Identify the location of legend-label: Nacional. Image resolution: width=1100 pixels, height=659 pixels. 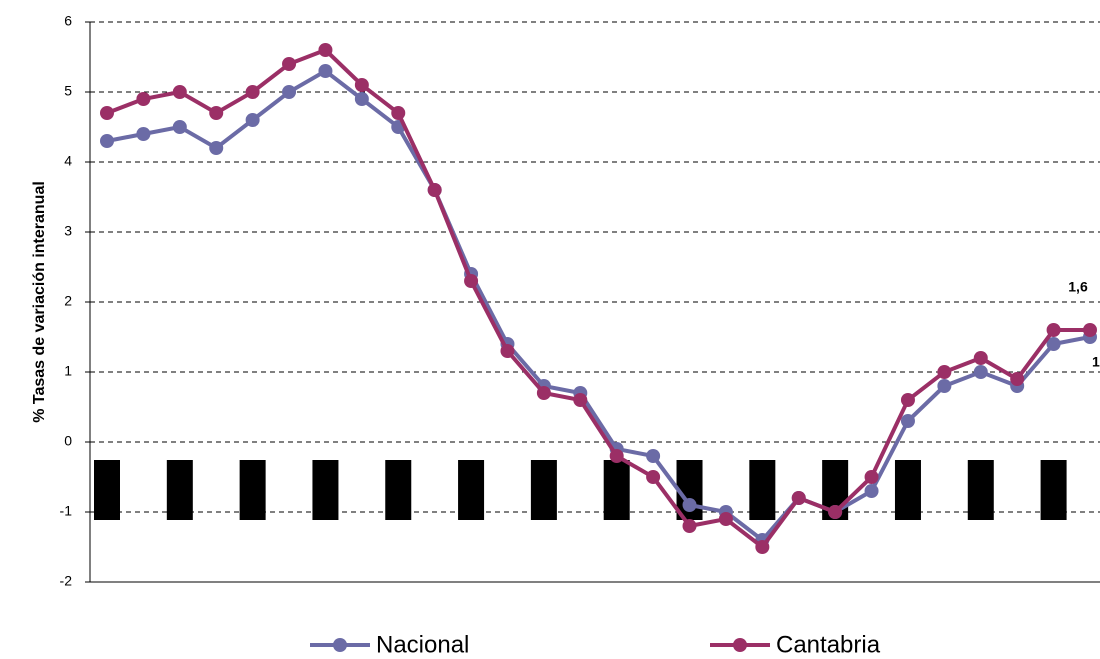
(422, 644).